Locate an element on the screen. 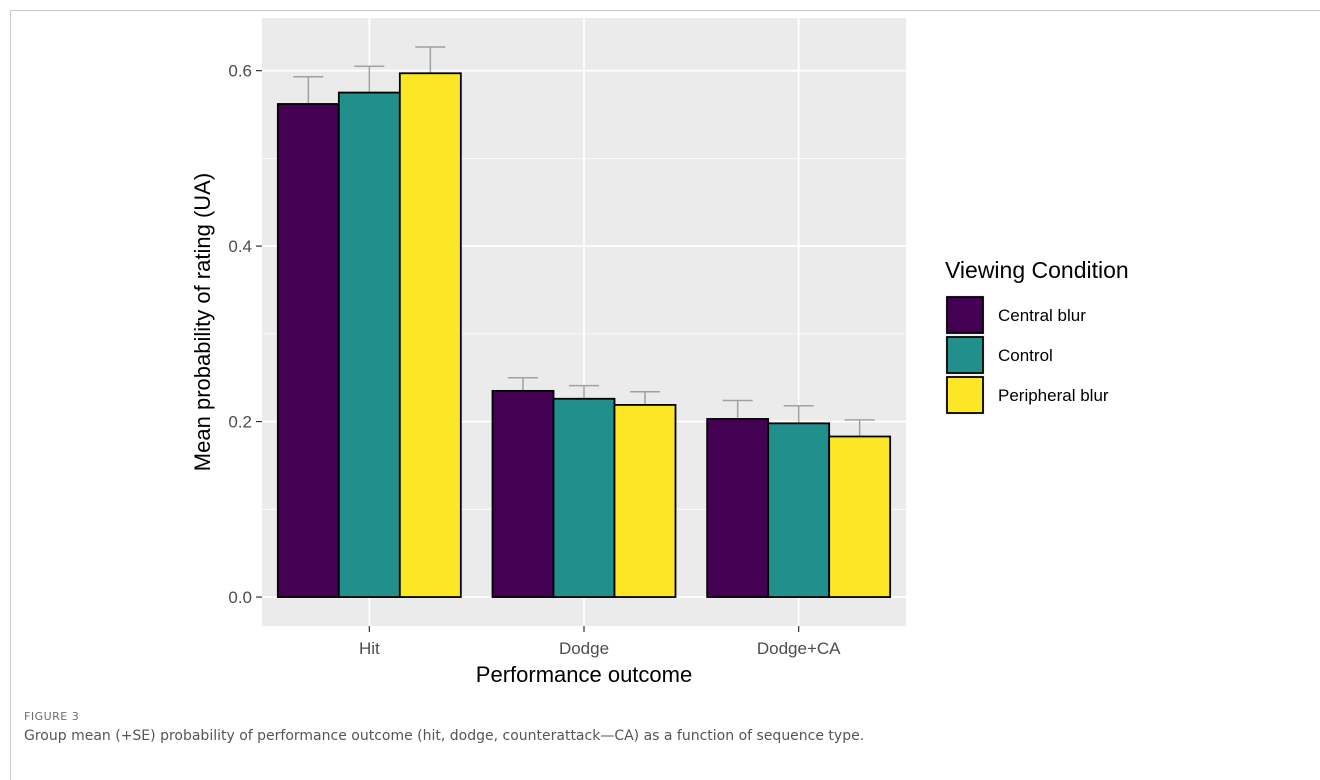 This screenshot has height=780, width=1320. y-tick-label: 0.0 is located at coordinates (240, 597).